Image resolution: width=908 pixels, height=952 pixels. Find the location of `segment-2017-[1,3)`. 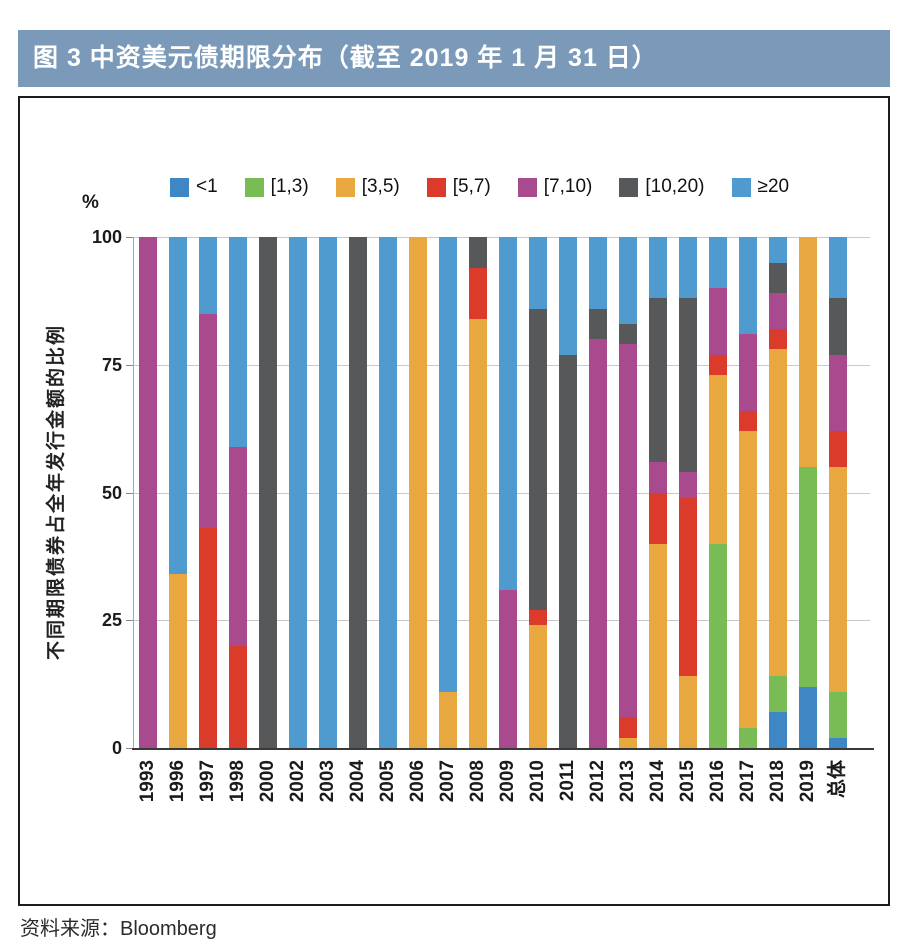

segment-2017-[1,3) is located at coordinates (748, 737).